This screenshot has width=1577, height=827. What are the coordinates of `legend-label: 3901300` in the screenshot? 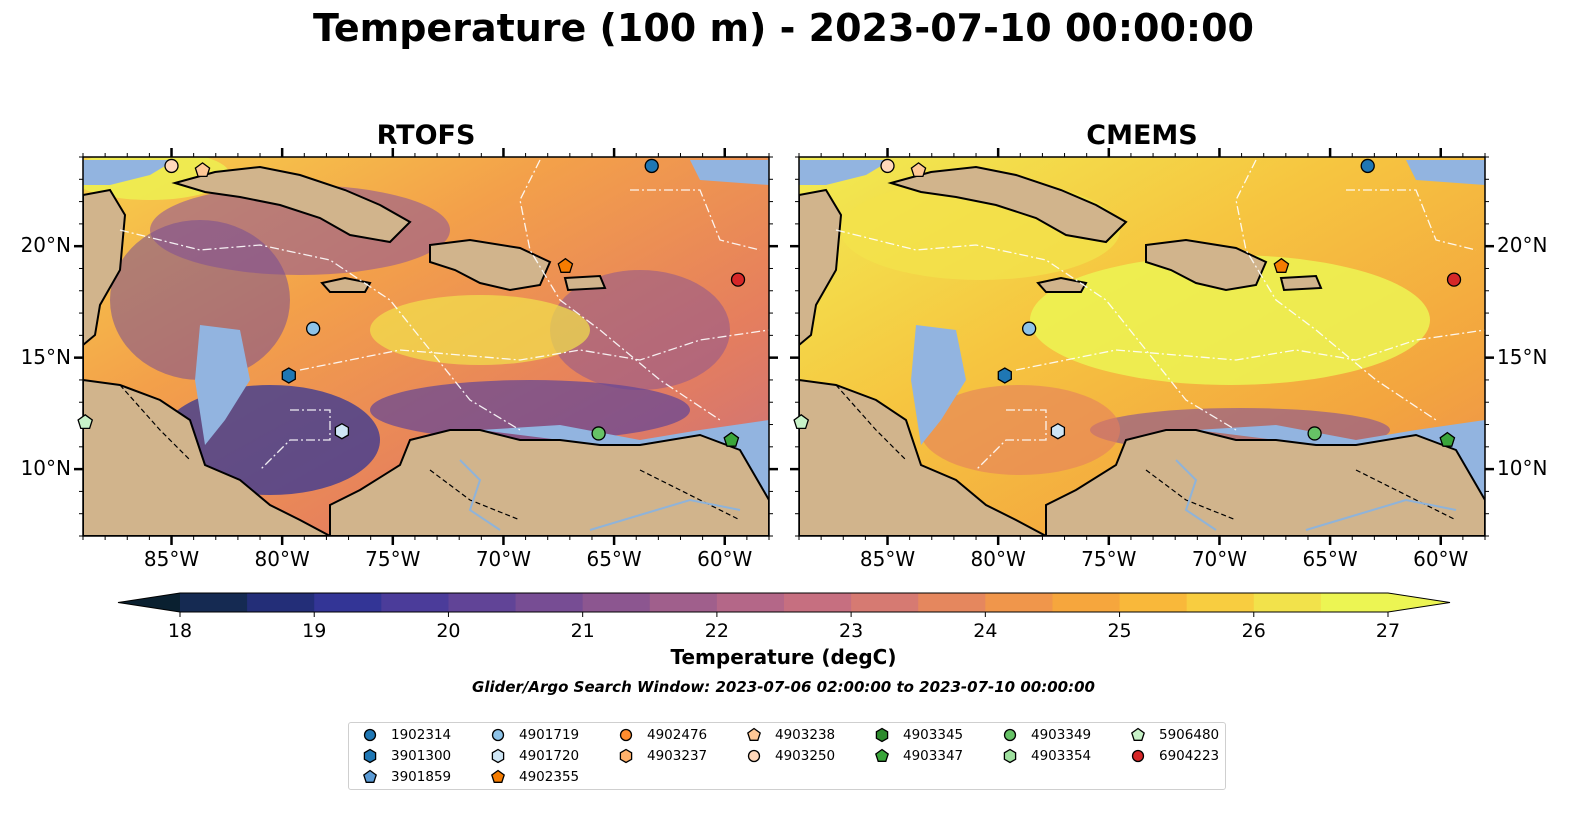 It's located at (421, 756).